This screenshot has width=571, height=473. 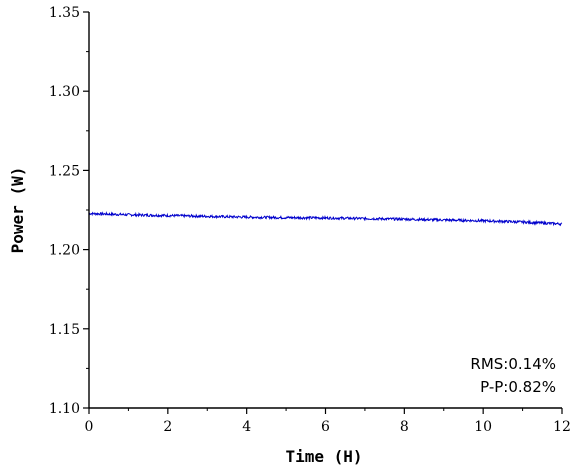 I want to click on x-tick-label: 10, so click(x=483, y=427).